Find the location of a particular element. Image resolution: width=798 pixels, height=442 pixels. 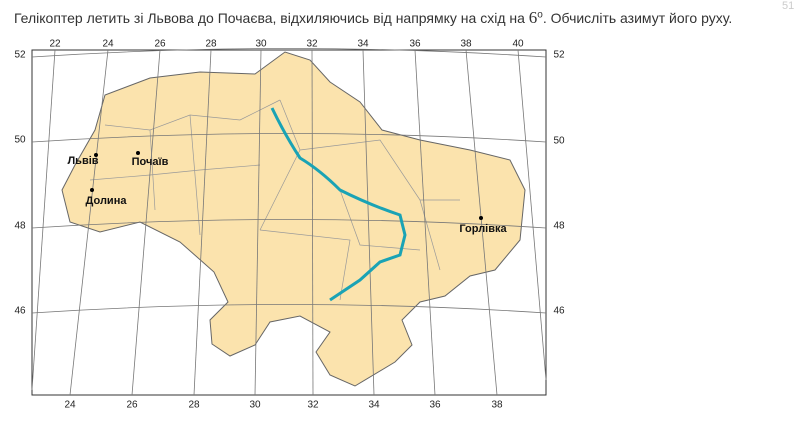

dnipro-river is located at coordinates (338, 204).